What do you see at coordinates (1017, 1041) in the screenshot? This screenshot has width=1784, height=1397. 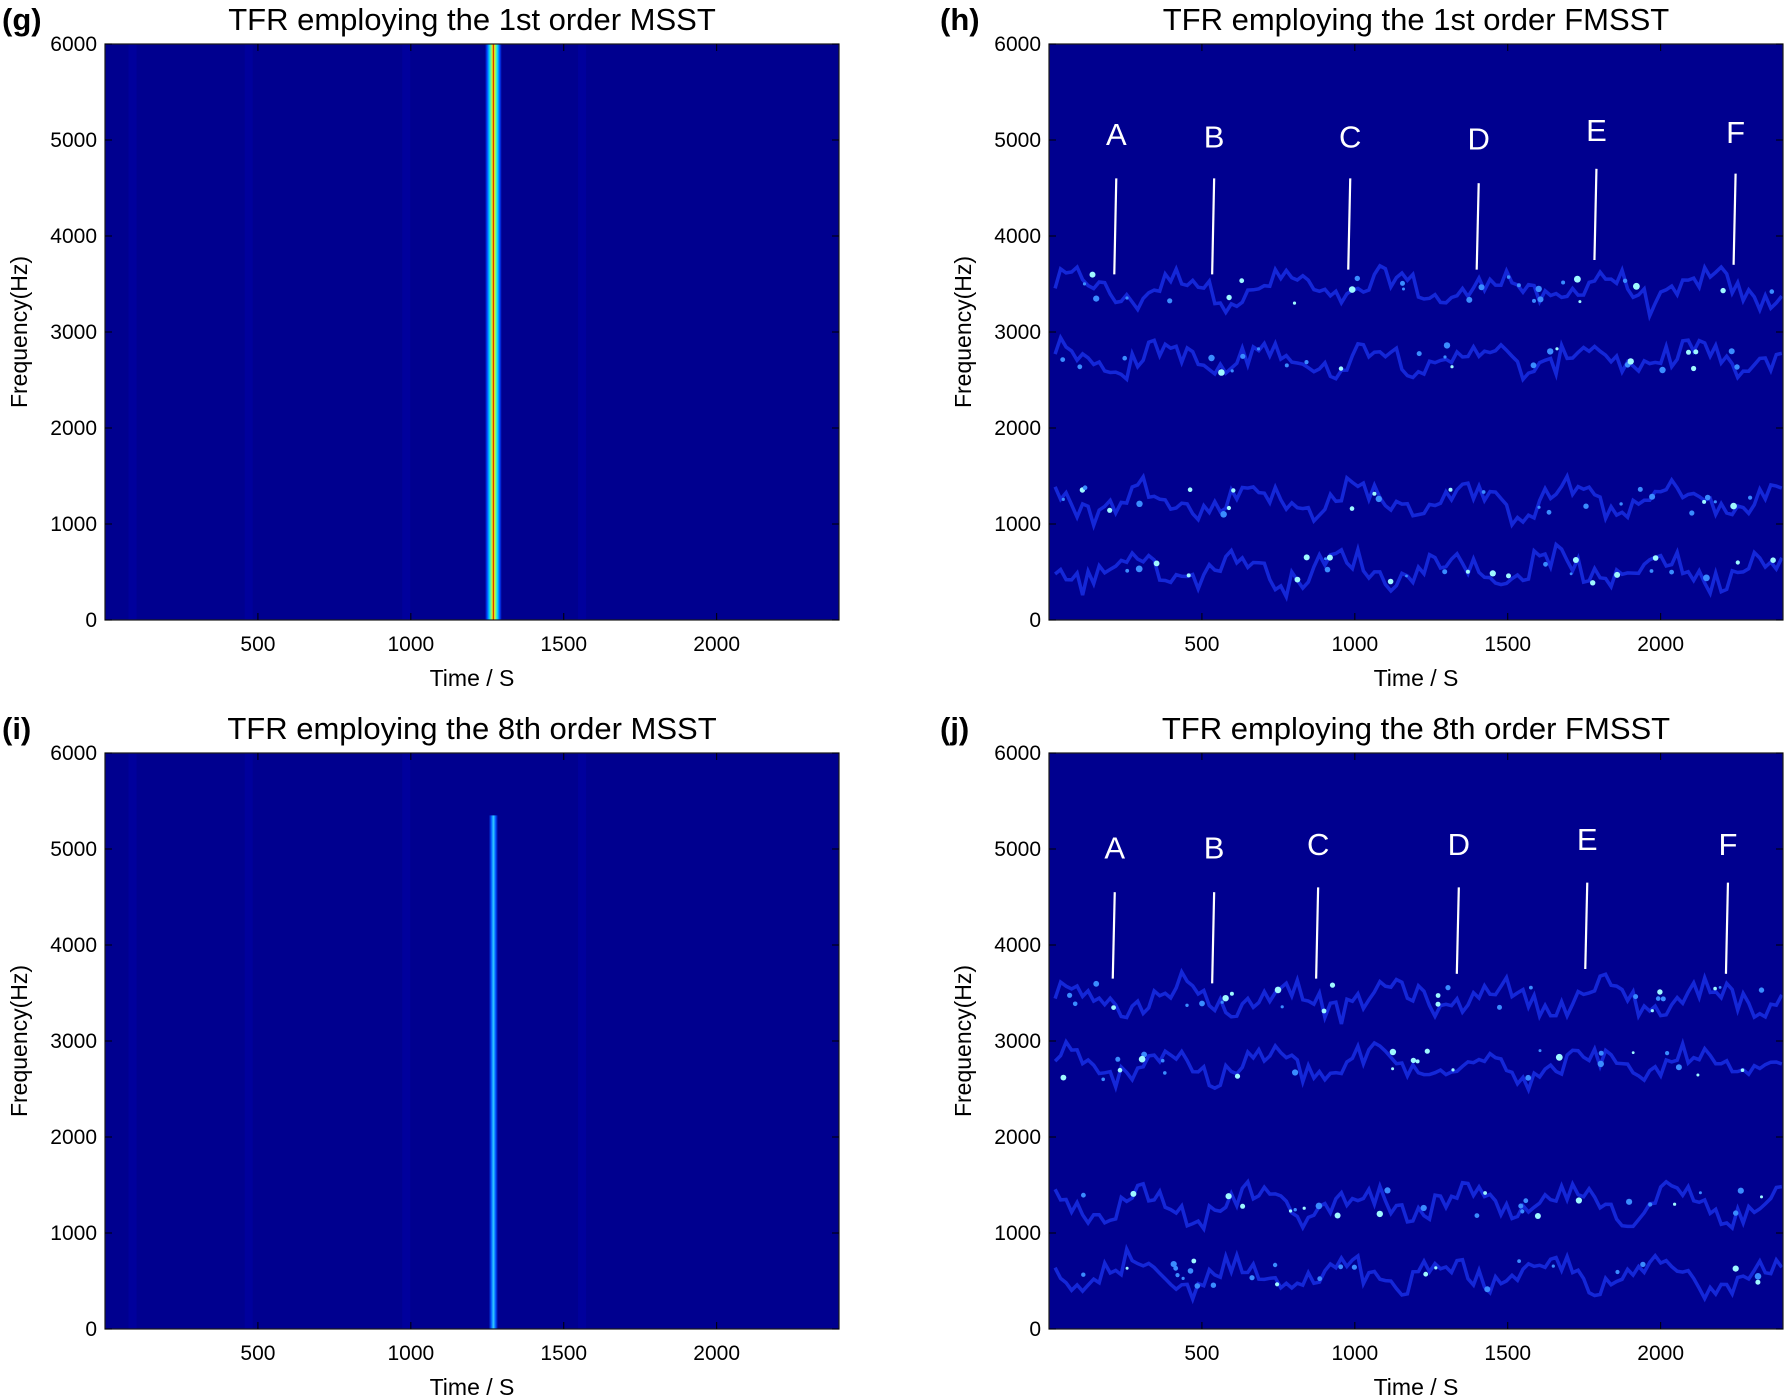 I see `y-tick-label: 3000` at bounding box center [1017, 1041].